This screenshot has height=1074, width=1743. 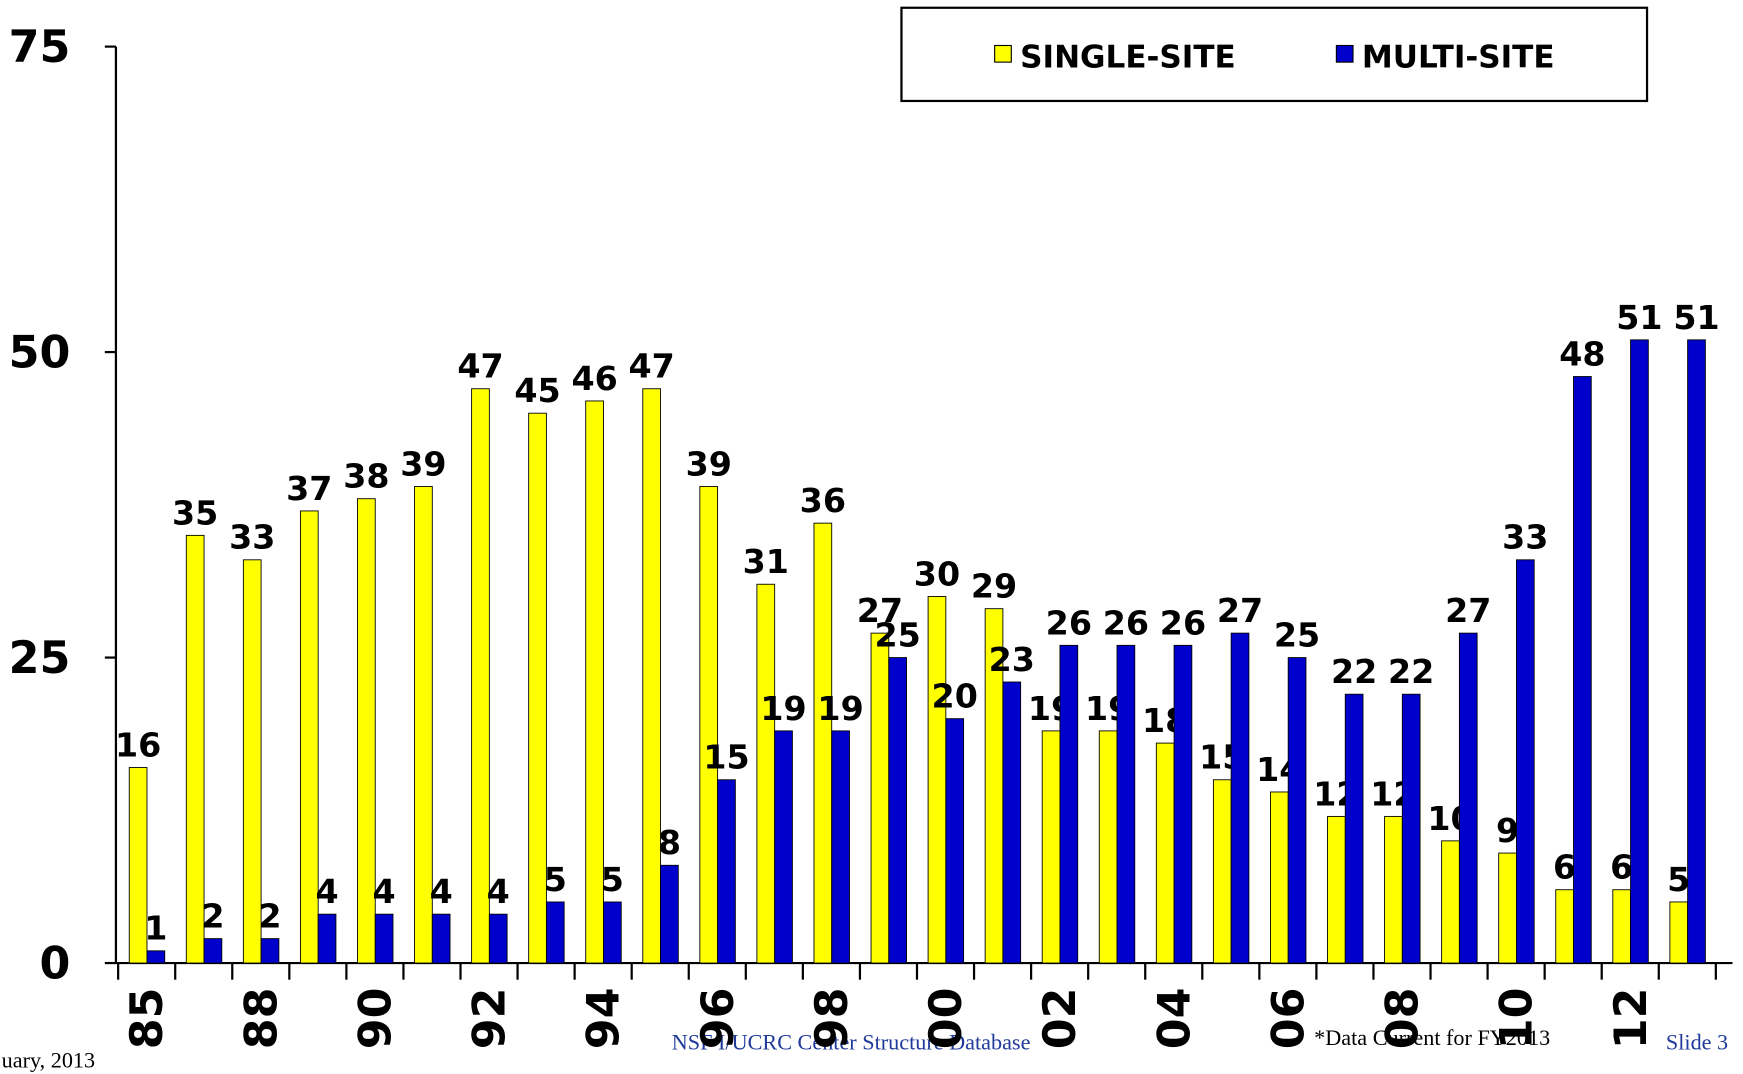 I want to click on footer-date: uary, 2013, so click(x=48, y=1059).